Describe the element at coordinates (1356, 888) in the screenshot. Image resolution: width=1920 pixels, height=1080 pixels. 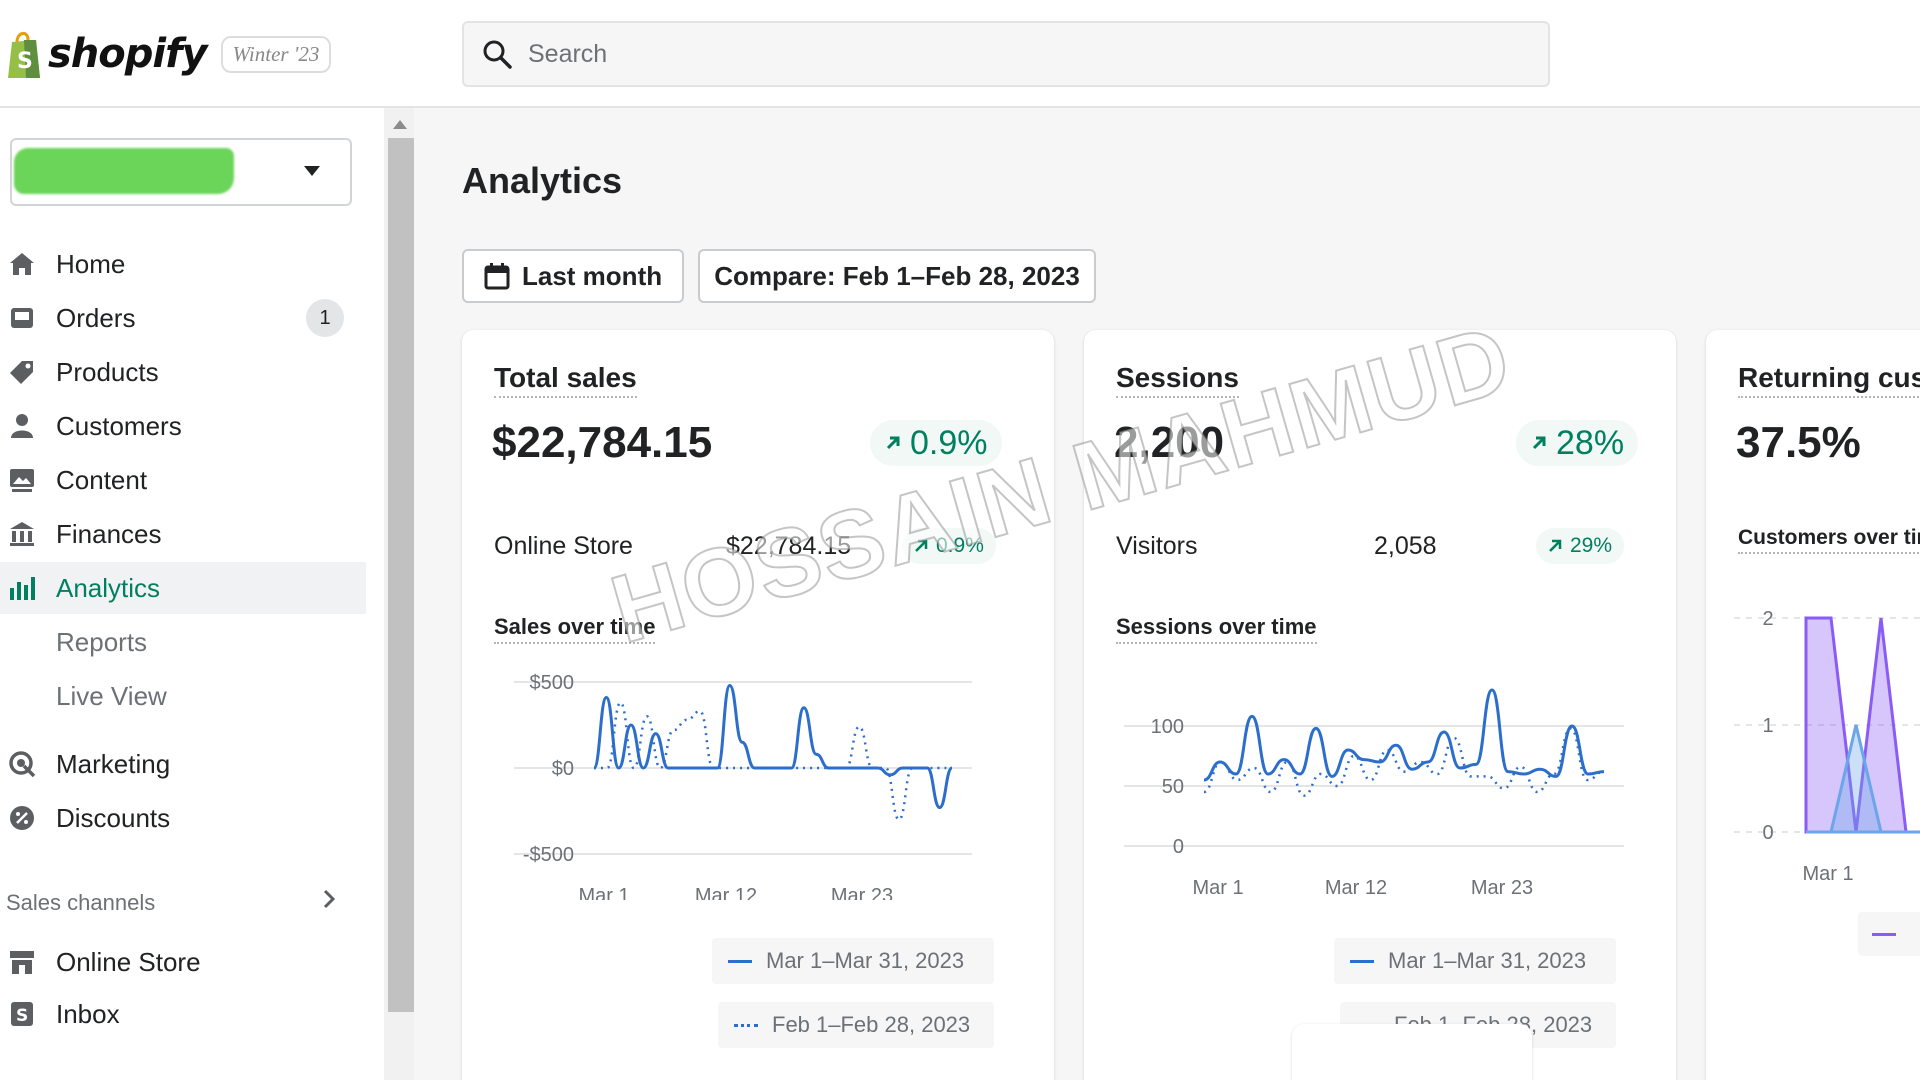
I see `x-tick-label: Mar 12` at that location.